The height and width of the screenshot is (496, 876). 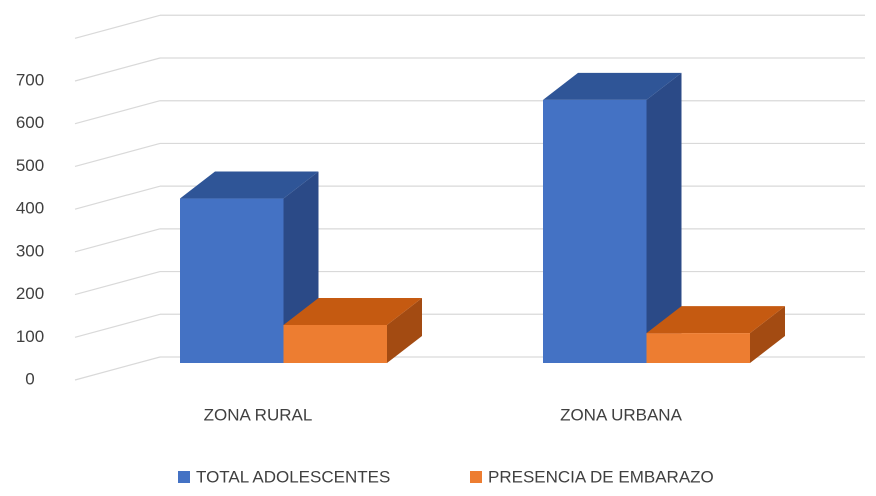 What do you see at coordinates (29, 378) in the screenshot?
I see `y-tick-label: 0` at bounding box center [29, 378].